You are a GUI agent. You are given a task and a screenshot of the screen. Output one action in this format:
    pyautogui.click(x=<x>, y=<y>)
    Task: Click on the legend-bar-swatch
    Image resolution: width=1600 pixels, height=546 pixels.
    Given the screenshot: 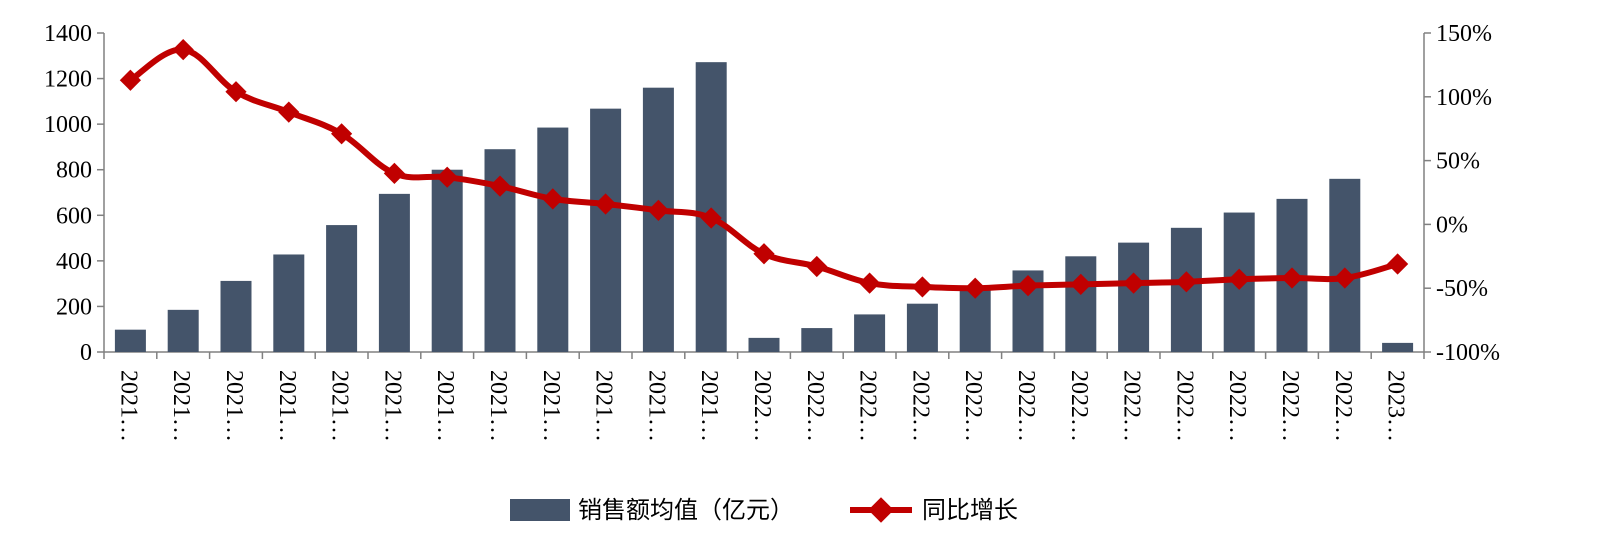 What is the action you would take?
    pyautogui.click(x=540, y=510)
    